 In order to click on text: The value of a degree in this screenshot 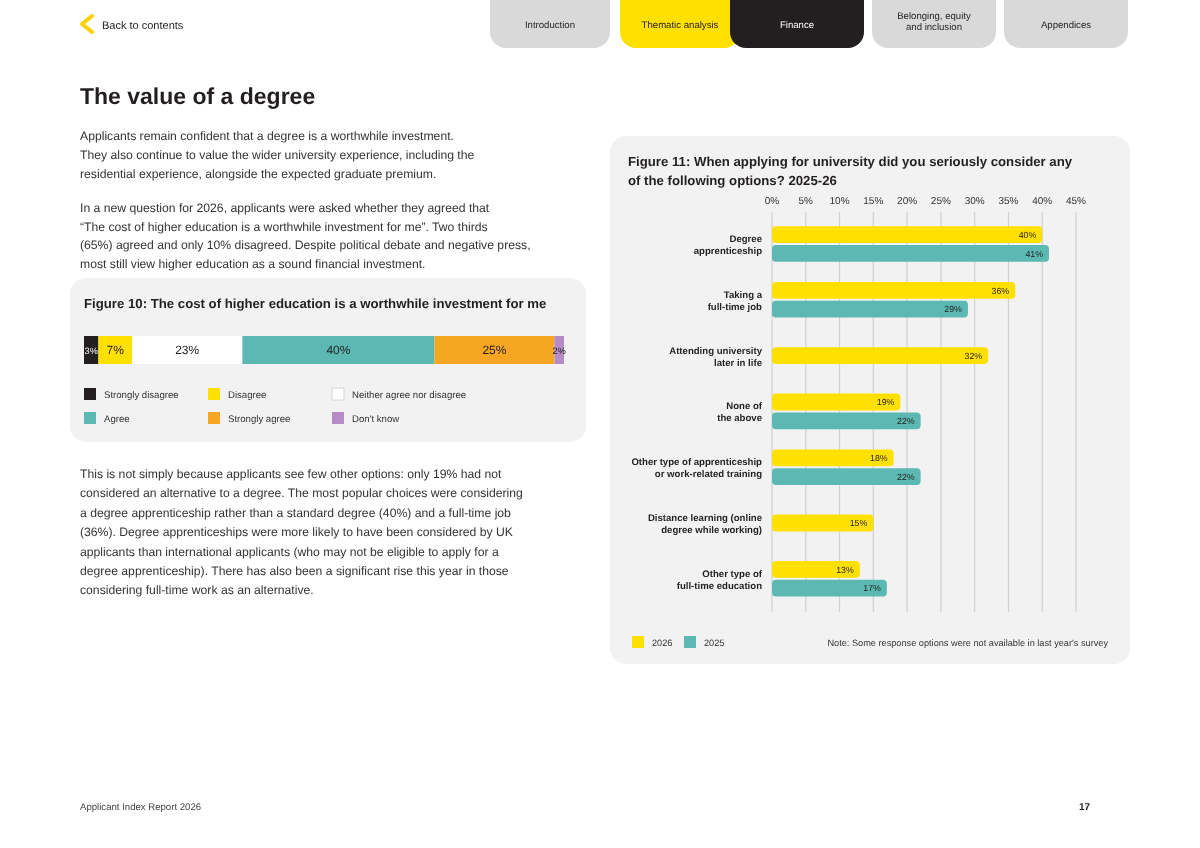, I will do `click(198, 98)`.